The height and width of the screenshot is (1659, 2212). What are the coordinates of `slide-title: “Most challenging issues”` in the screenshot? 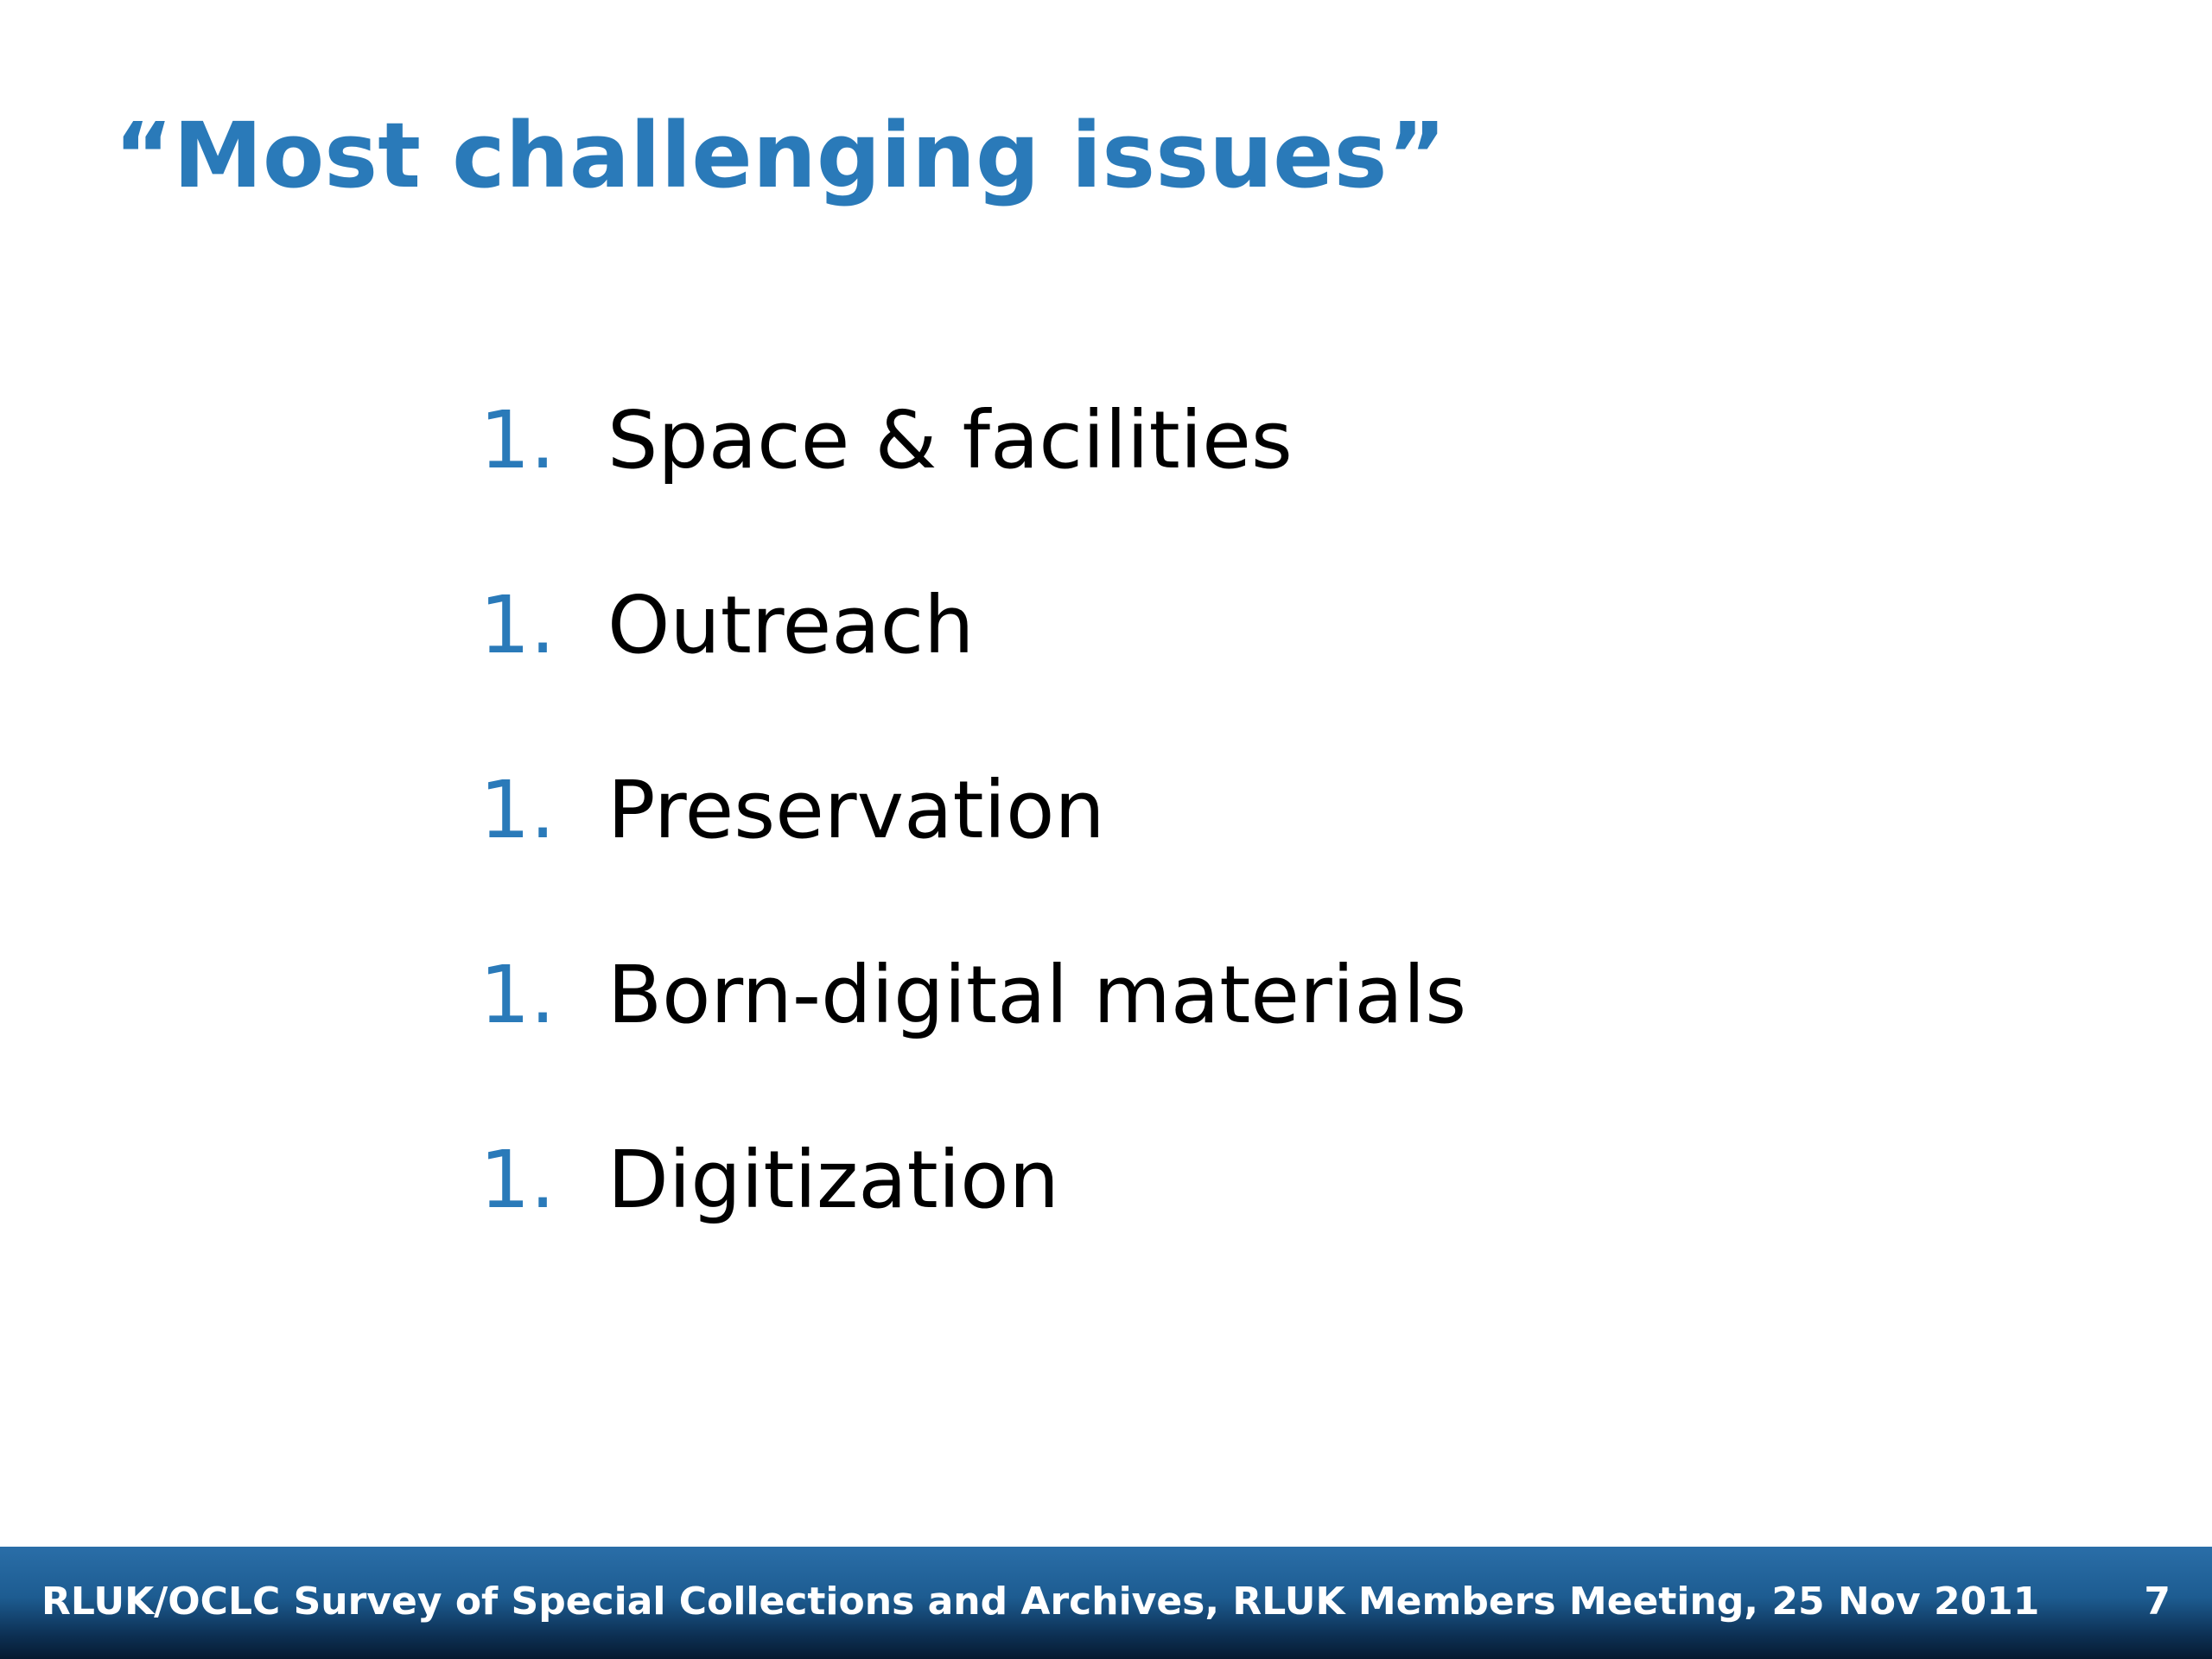 It's located at (780, 155).